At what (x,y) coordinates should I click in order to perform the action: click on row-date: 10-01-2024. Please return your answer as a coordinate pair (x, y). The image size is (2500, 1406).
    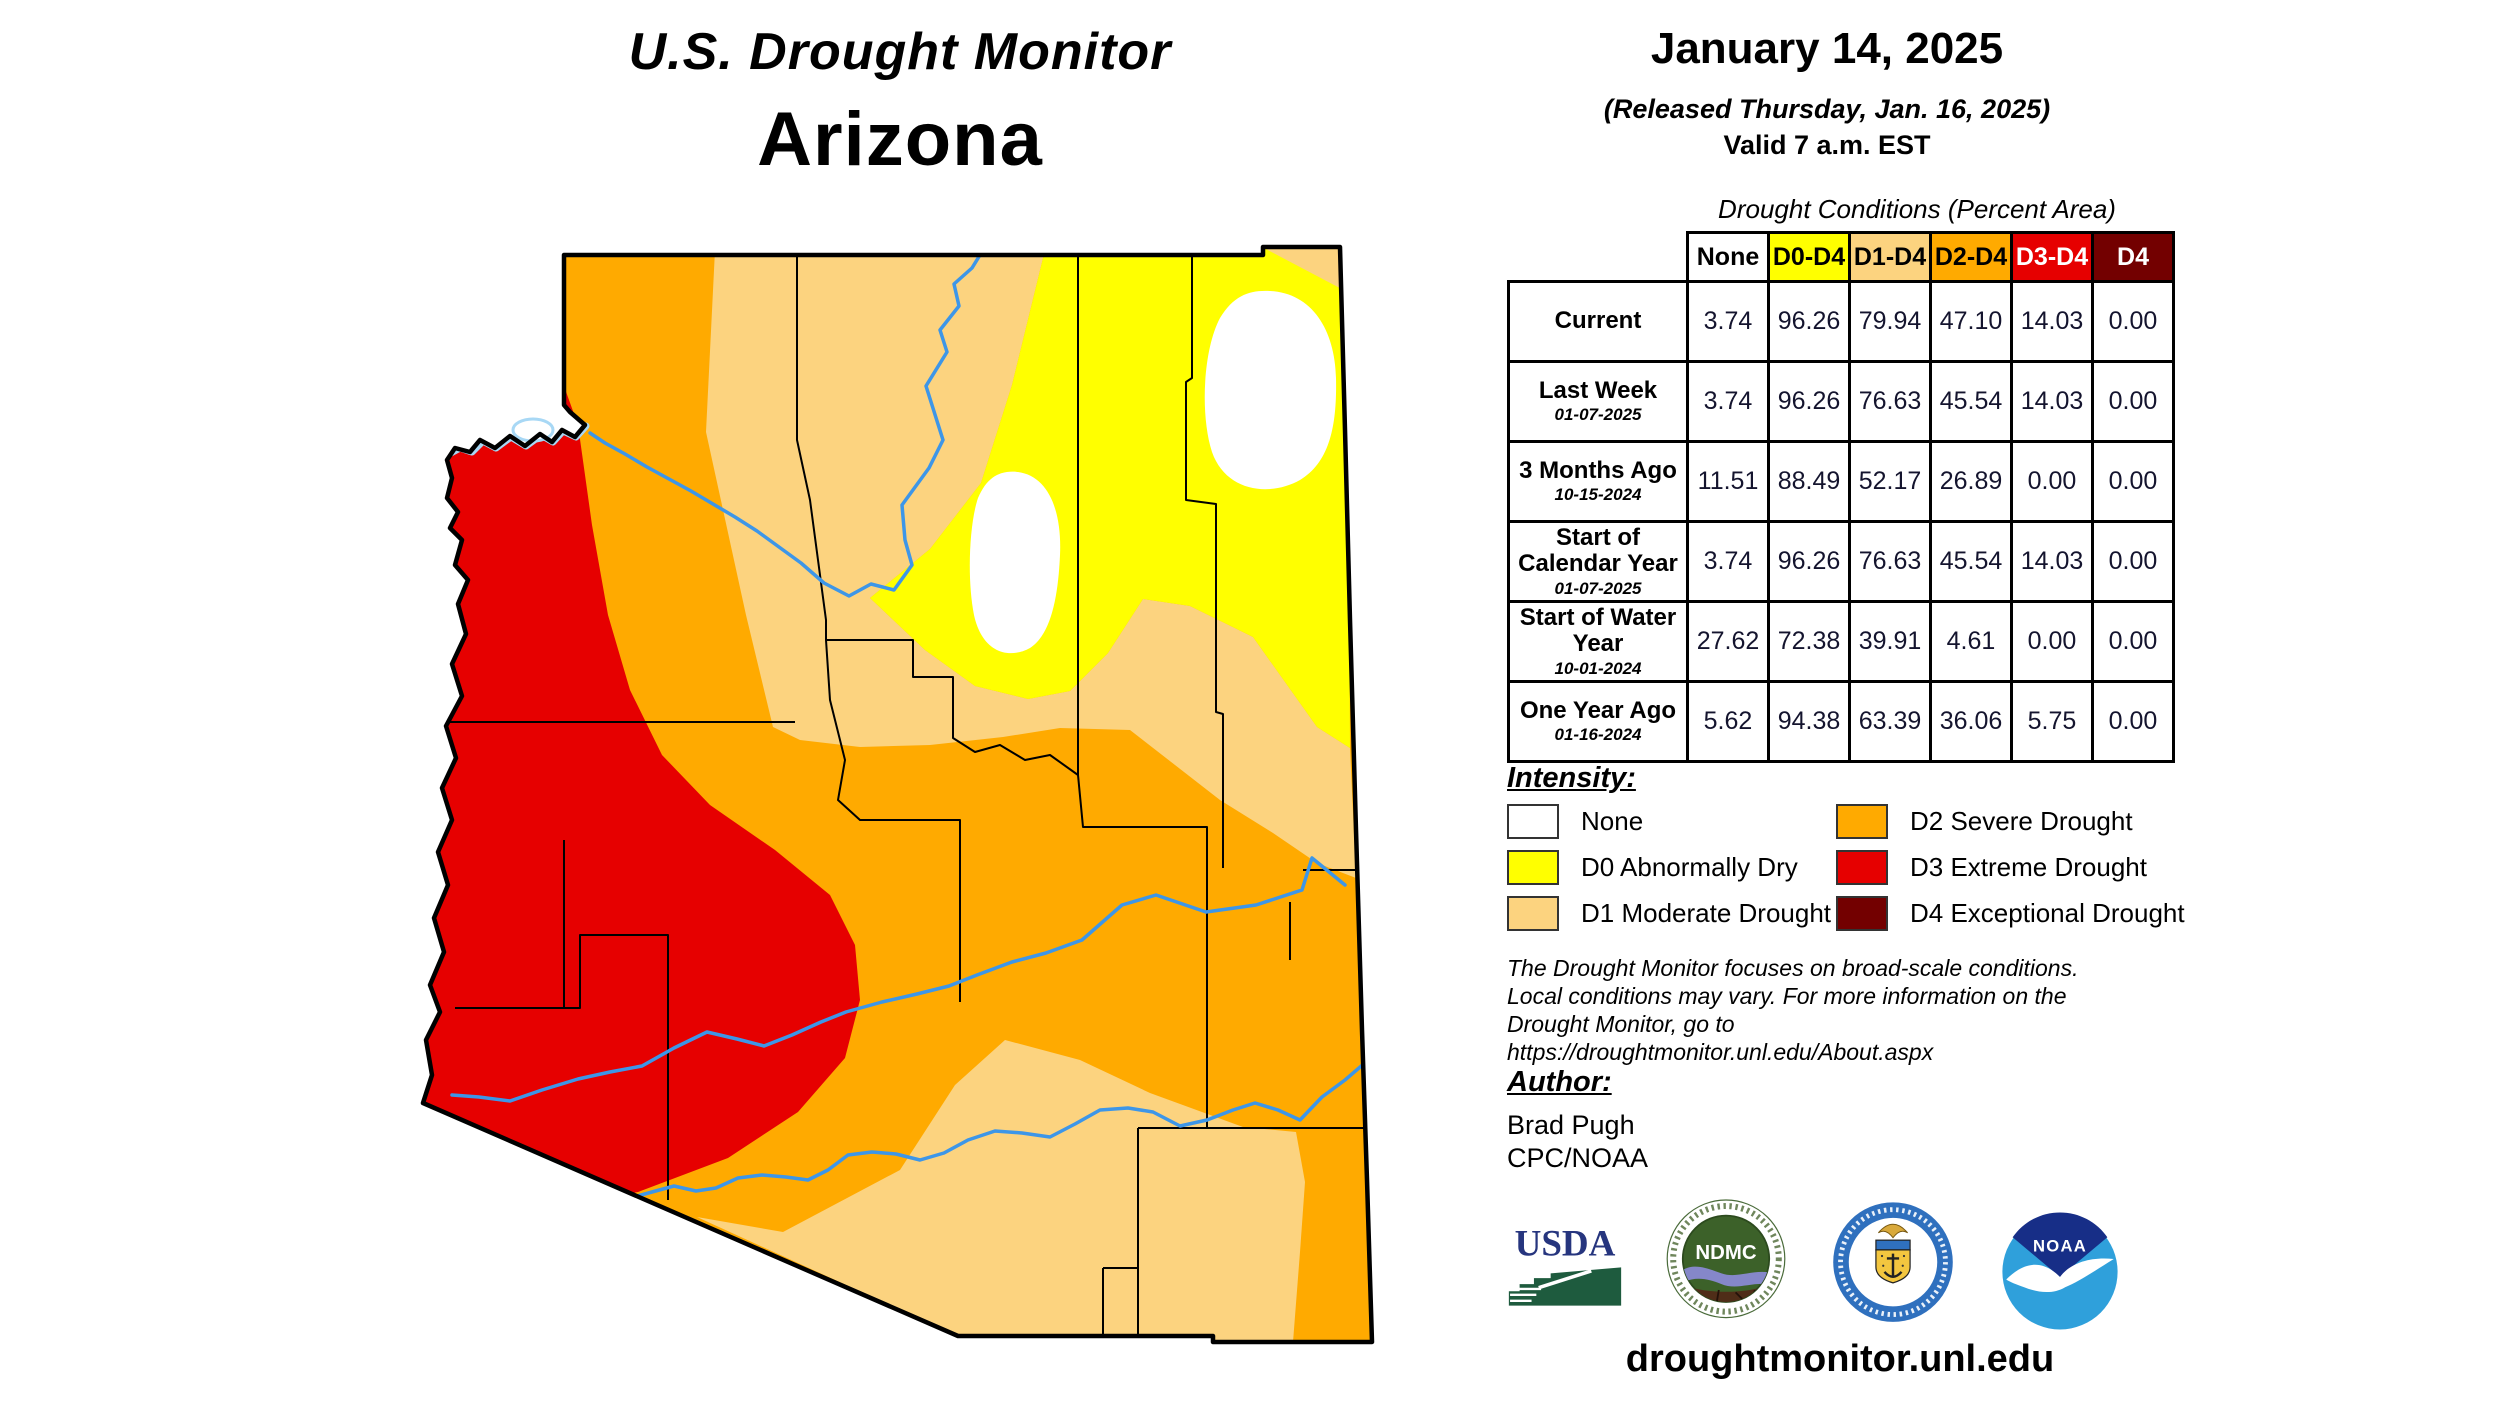
    Looking at the image, I should click on (1598, 668).